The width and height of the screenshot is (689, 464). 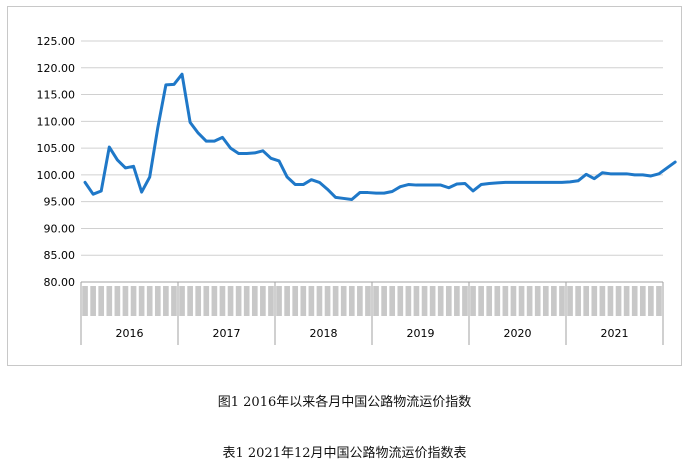 I want to click on y-tick-label: 95.00, so click(x=60, y=202).